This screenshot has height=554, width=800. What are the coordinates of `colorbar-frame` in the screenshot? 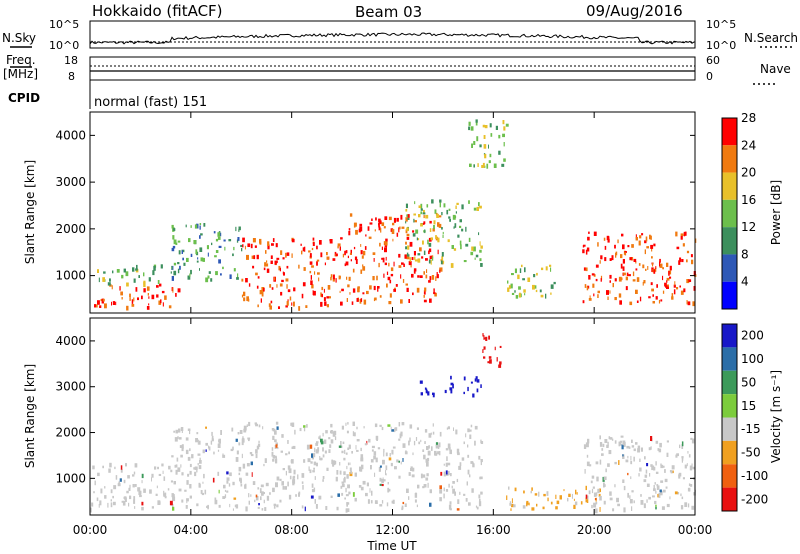 It's located at (729, 417).